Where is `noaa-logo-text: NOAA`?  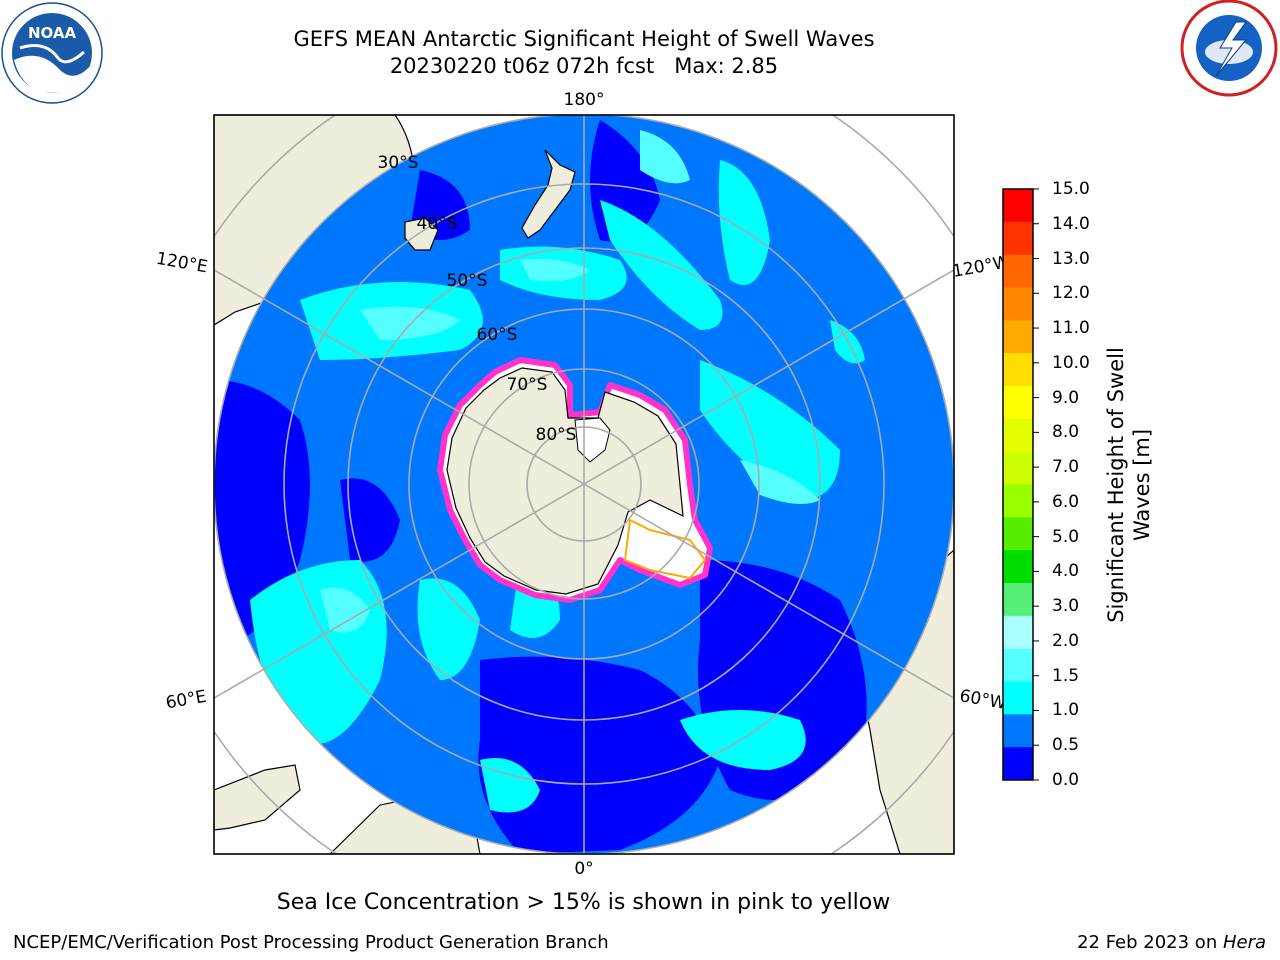
noaa-logo-text: NOAA is located at coordinates (52, 33).